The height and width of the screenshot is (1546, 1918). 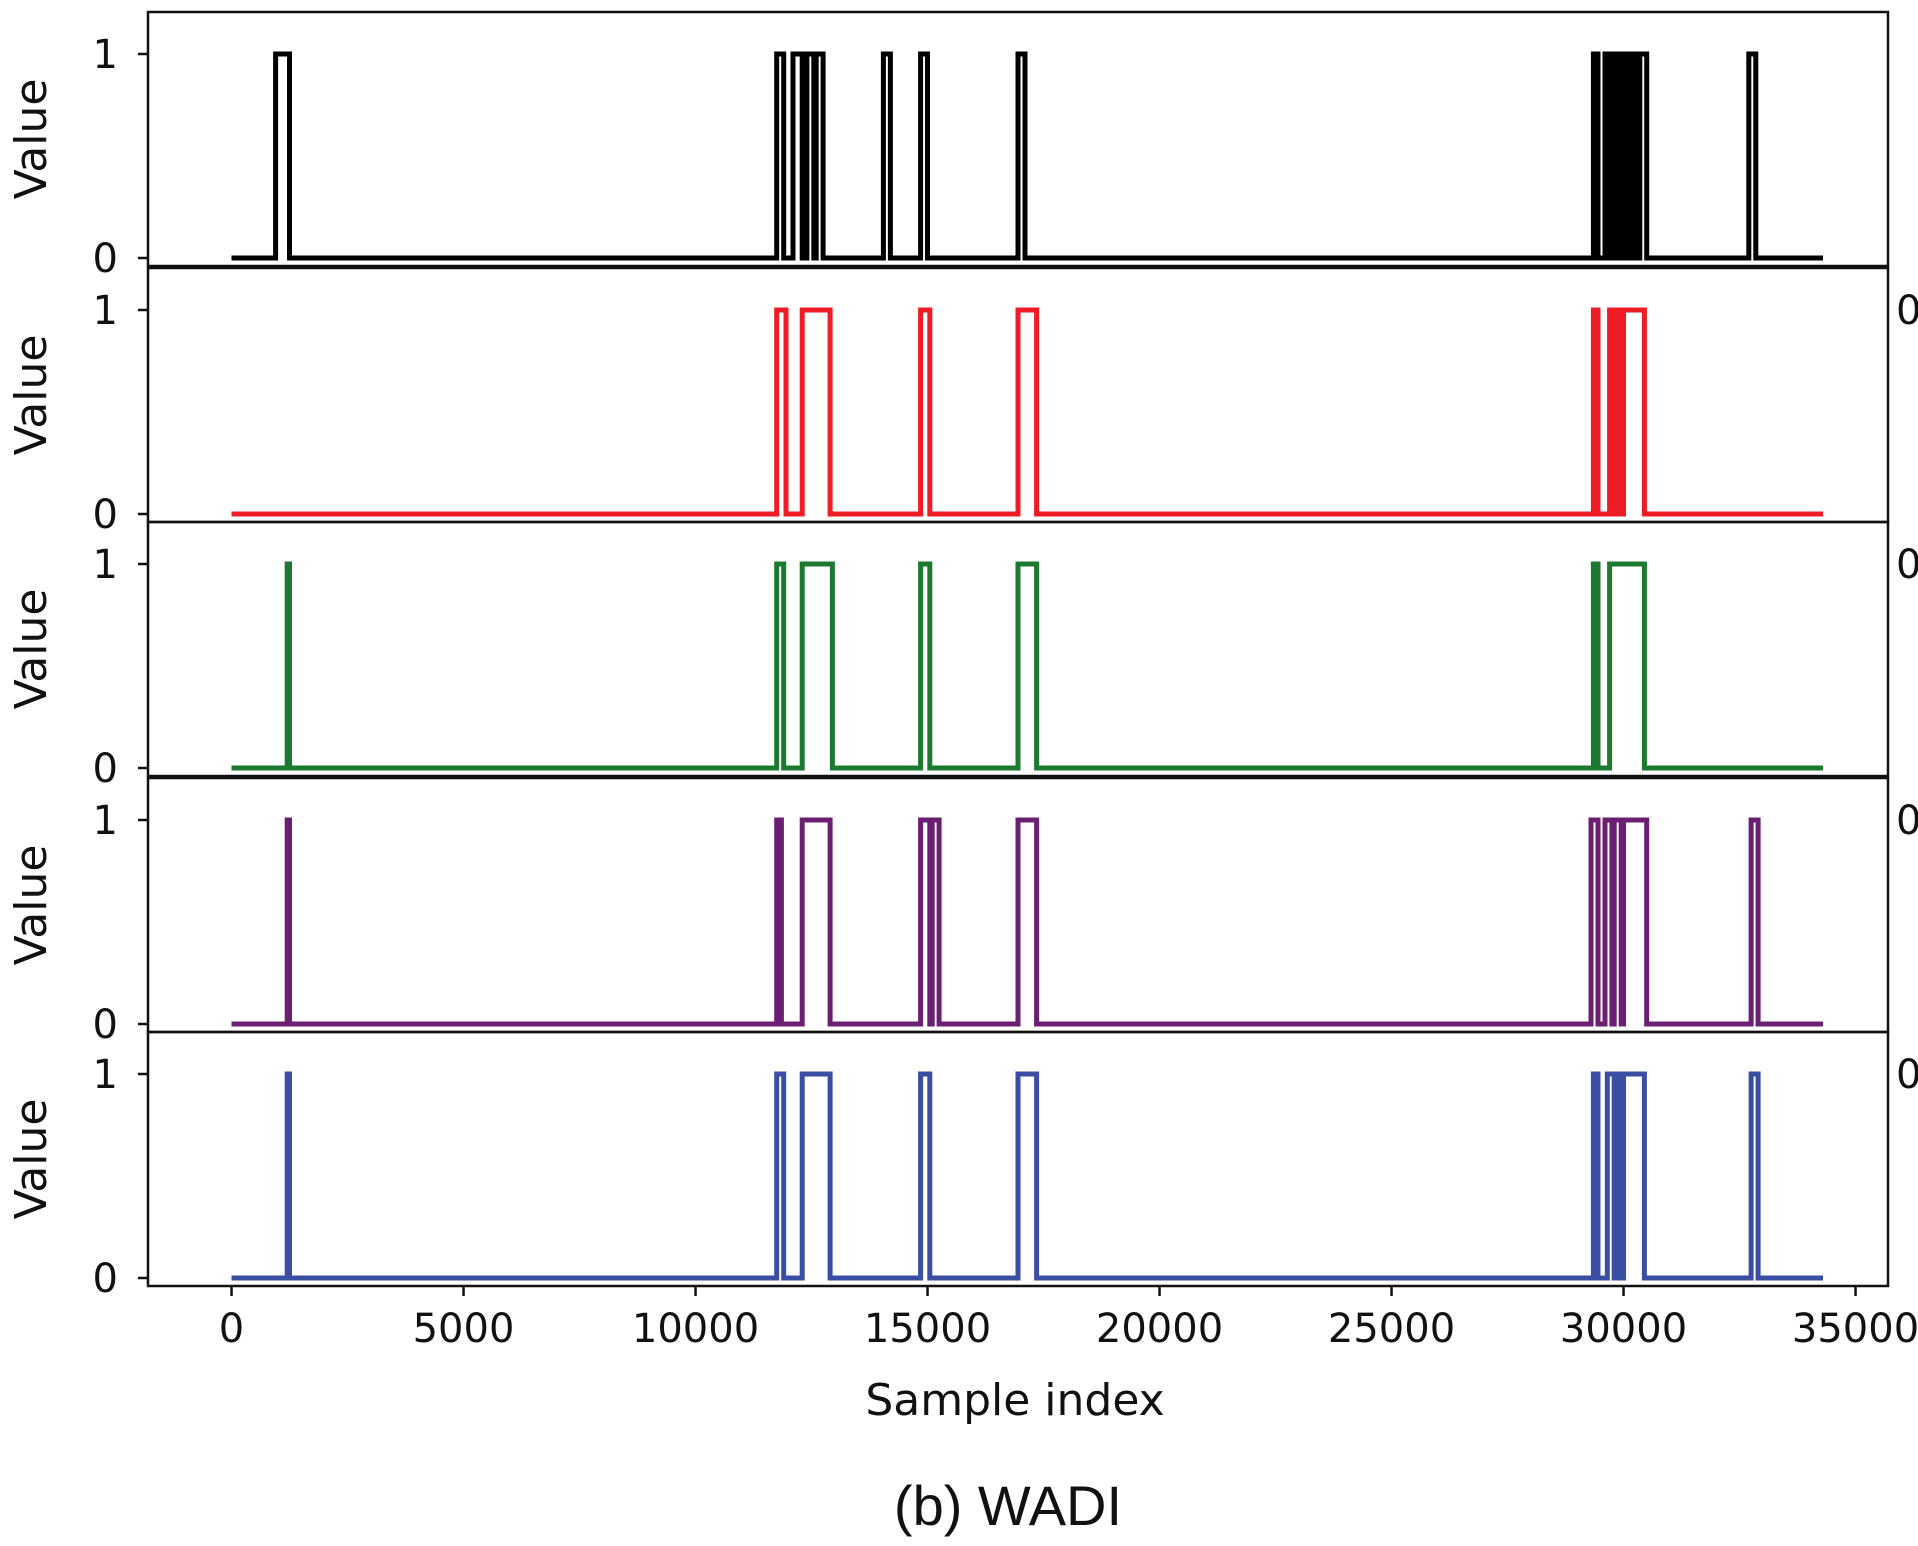 I want to click on figure-caption: (b) WADI, so click(x=1008, y=1505).